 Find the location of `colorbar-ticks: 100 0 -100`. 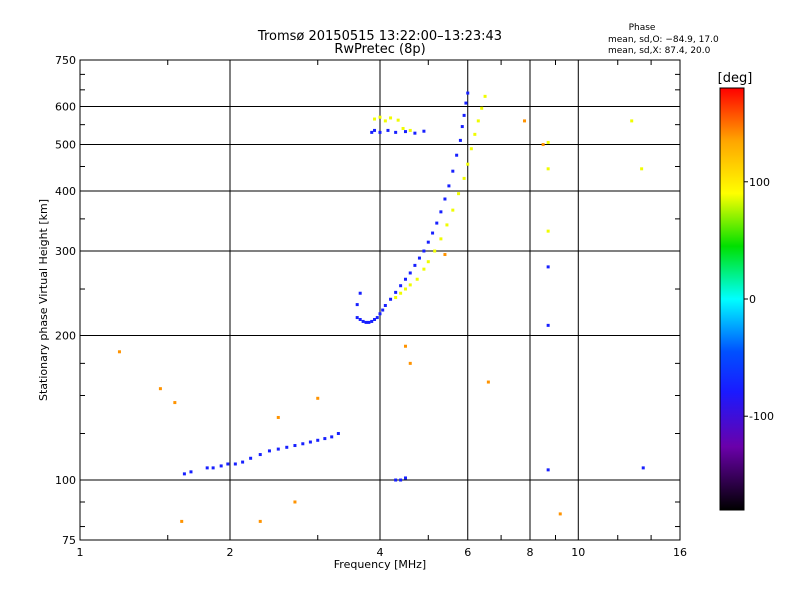

colorbar-ticks: 100 0 -100 is located at coordinates (759, 299).